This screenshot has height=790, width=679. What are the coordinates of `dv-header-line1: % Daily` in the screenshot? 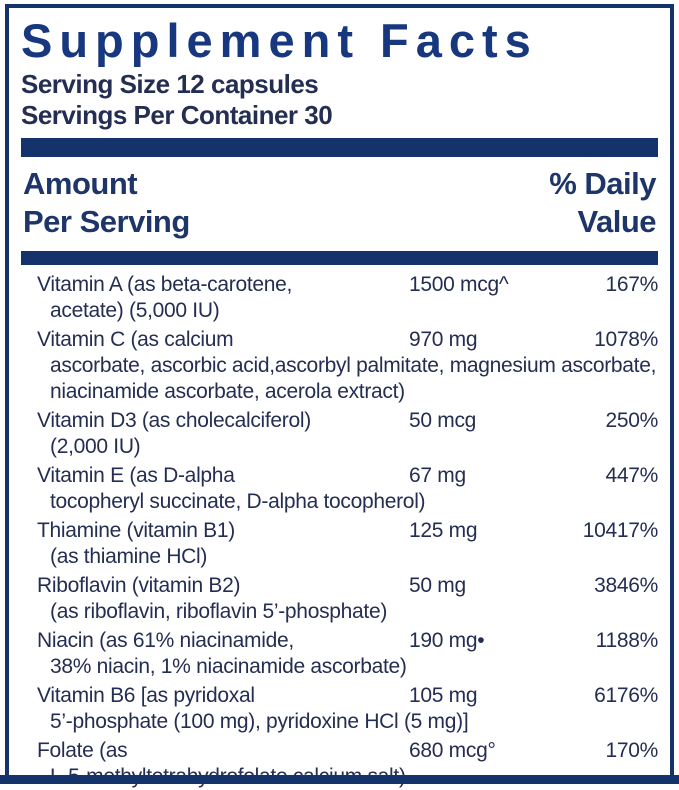 It's located at (602, 183).